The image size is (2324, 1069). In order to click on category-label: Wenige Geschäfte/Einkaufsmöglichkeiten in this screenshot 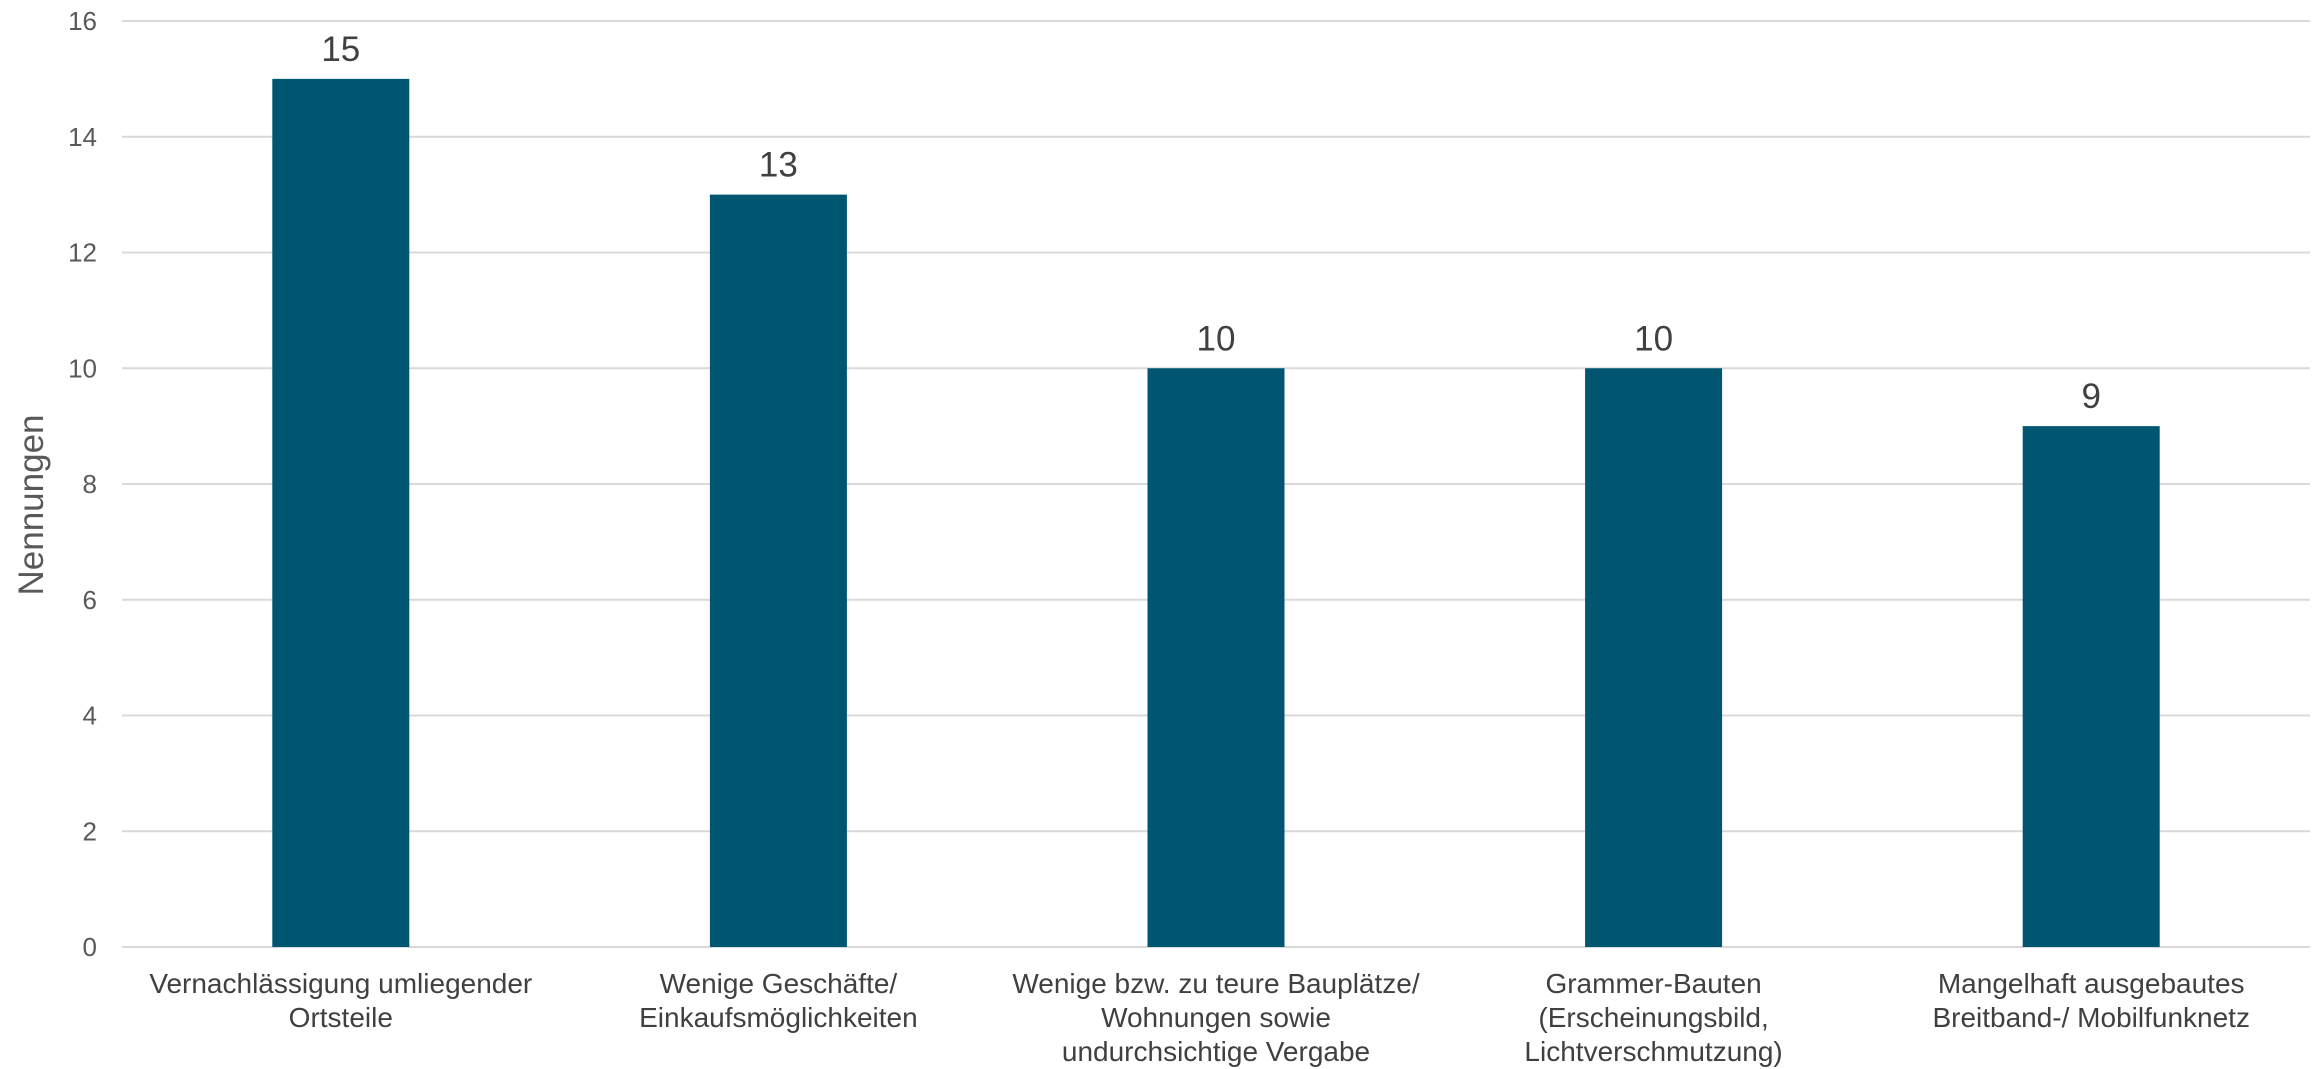, I will do `click(778, 1000)`.